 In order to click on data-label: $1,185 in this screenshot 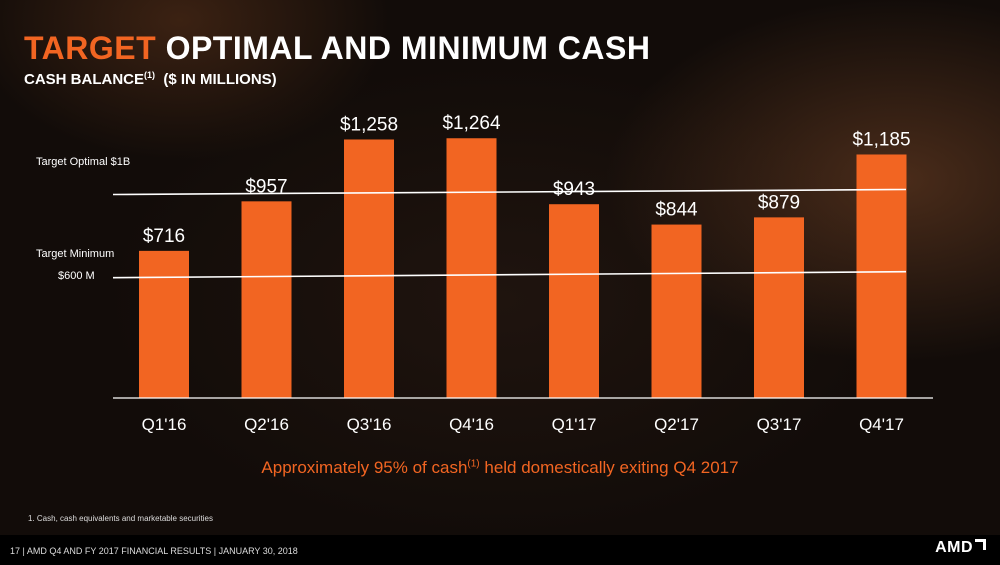, I will do `click(881, 139)`.